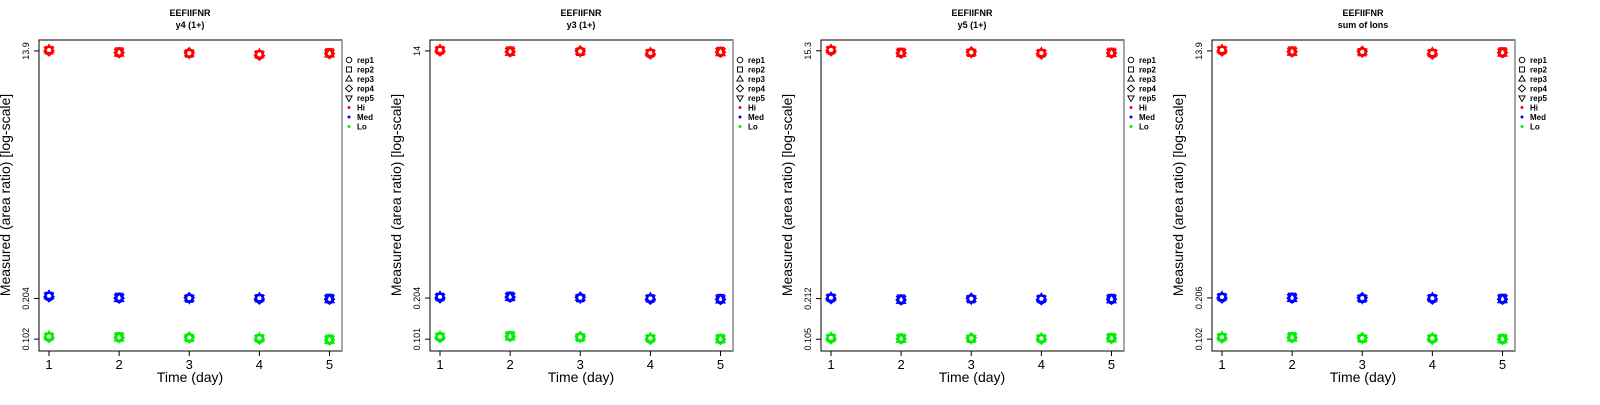  Describe the element at coordinates (26, 339) in the screenshot. I see `y-tick-label: 0.102` at that location.